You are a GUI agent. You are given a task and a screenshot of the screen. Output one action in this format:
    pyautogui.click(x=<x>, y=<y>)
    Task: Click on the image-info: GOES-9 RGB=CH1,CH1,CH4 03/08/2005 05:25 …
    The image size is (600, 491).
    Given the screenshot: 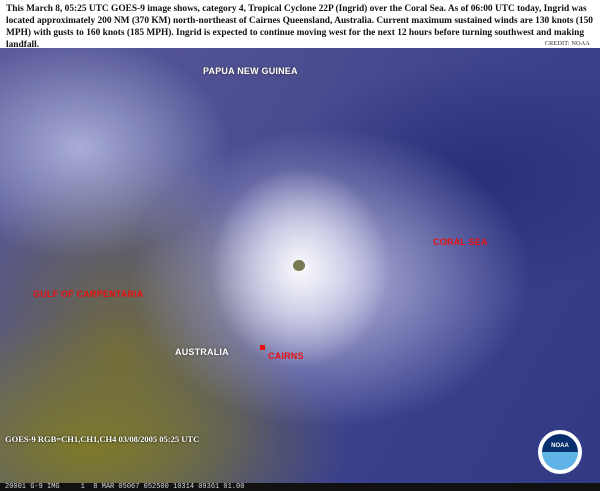 What is the action you would take?
    pyautogui.click(x=102, y=439)
    